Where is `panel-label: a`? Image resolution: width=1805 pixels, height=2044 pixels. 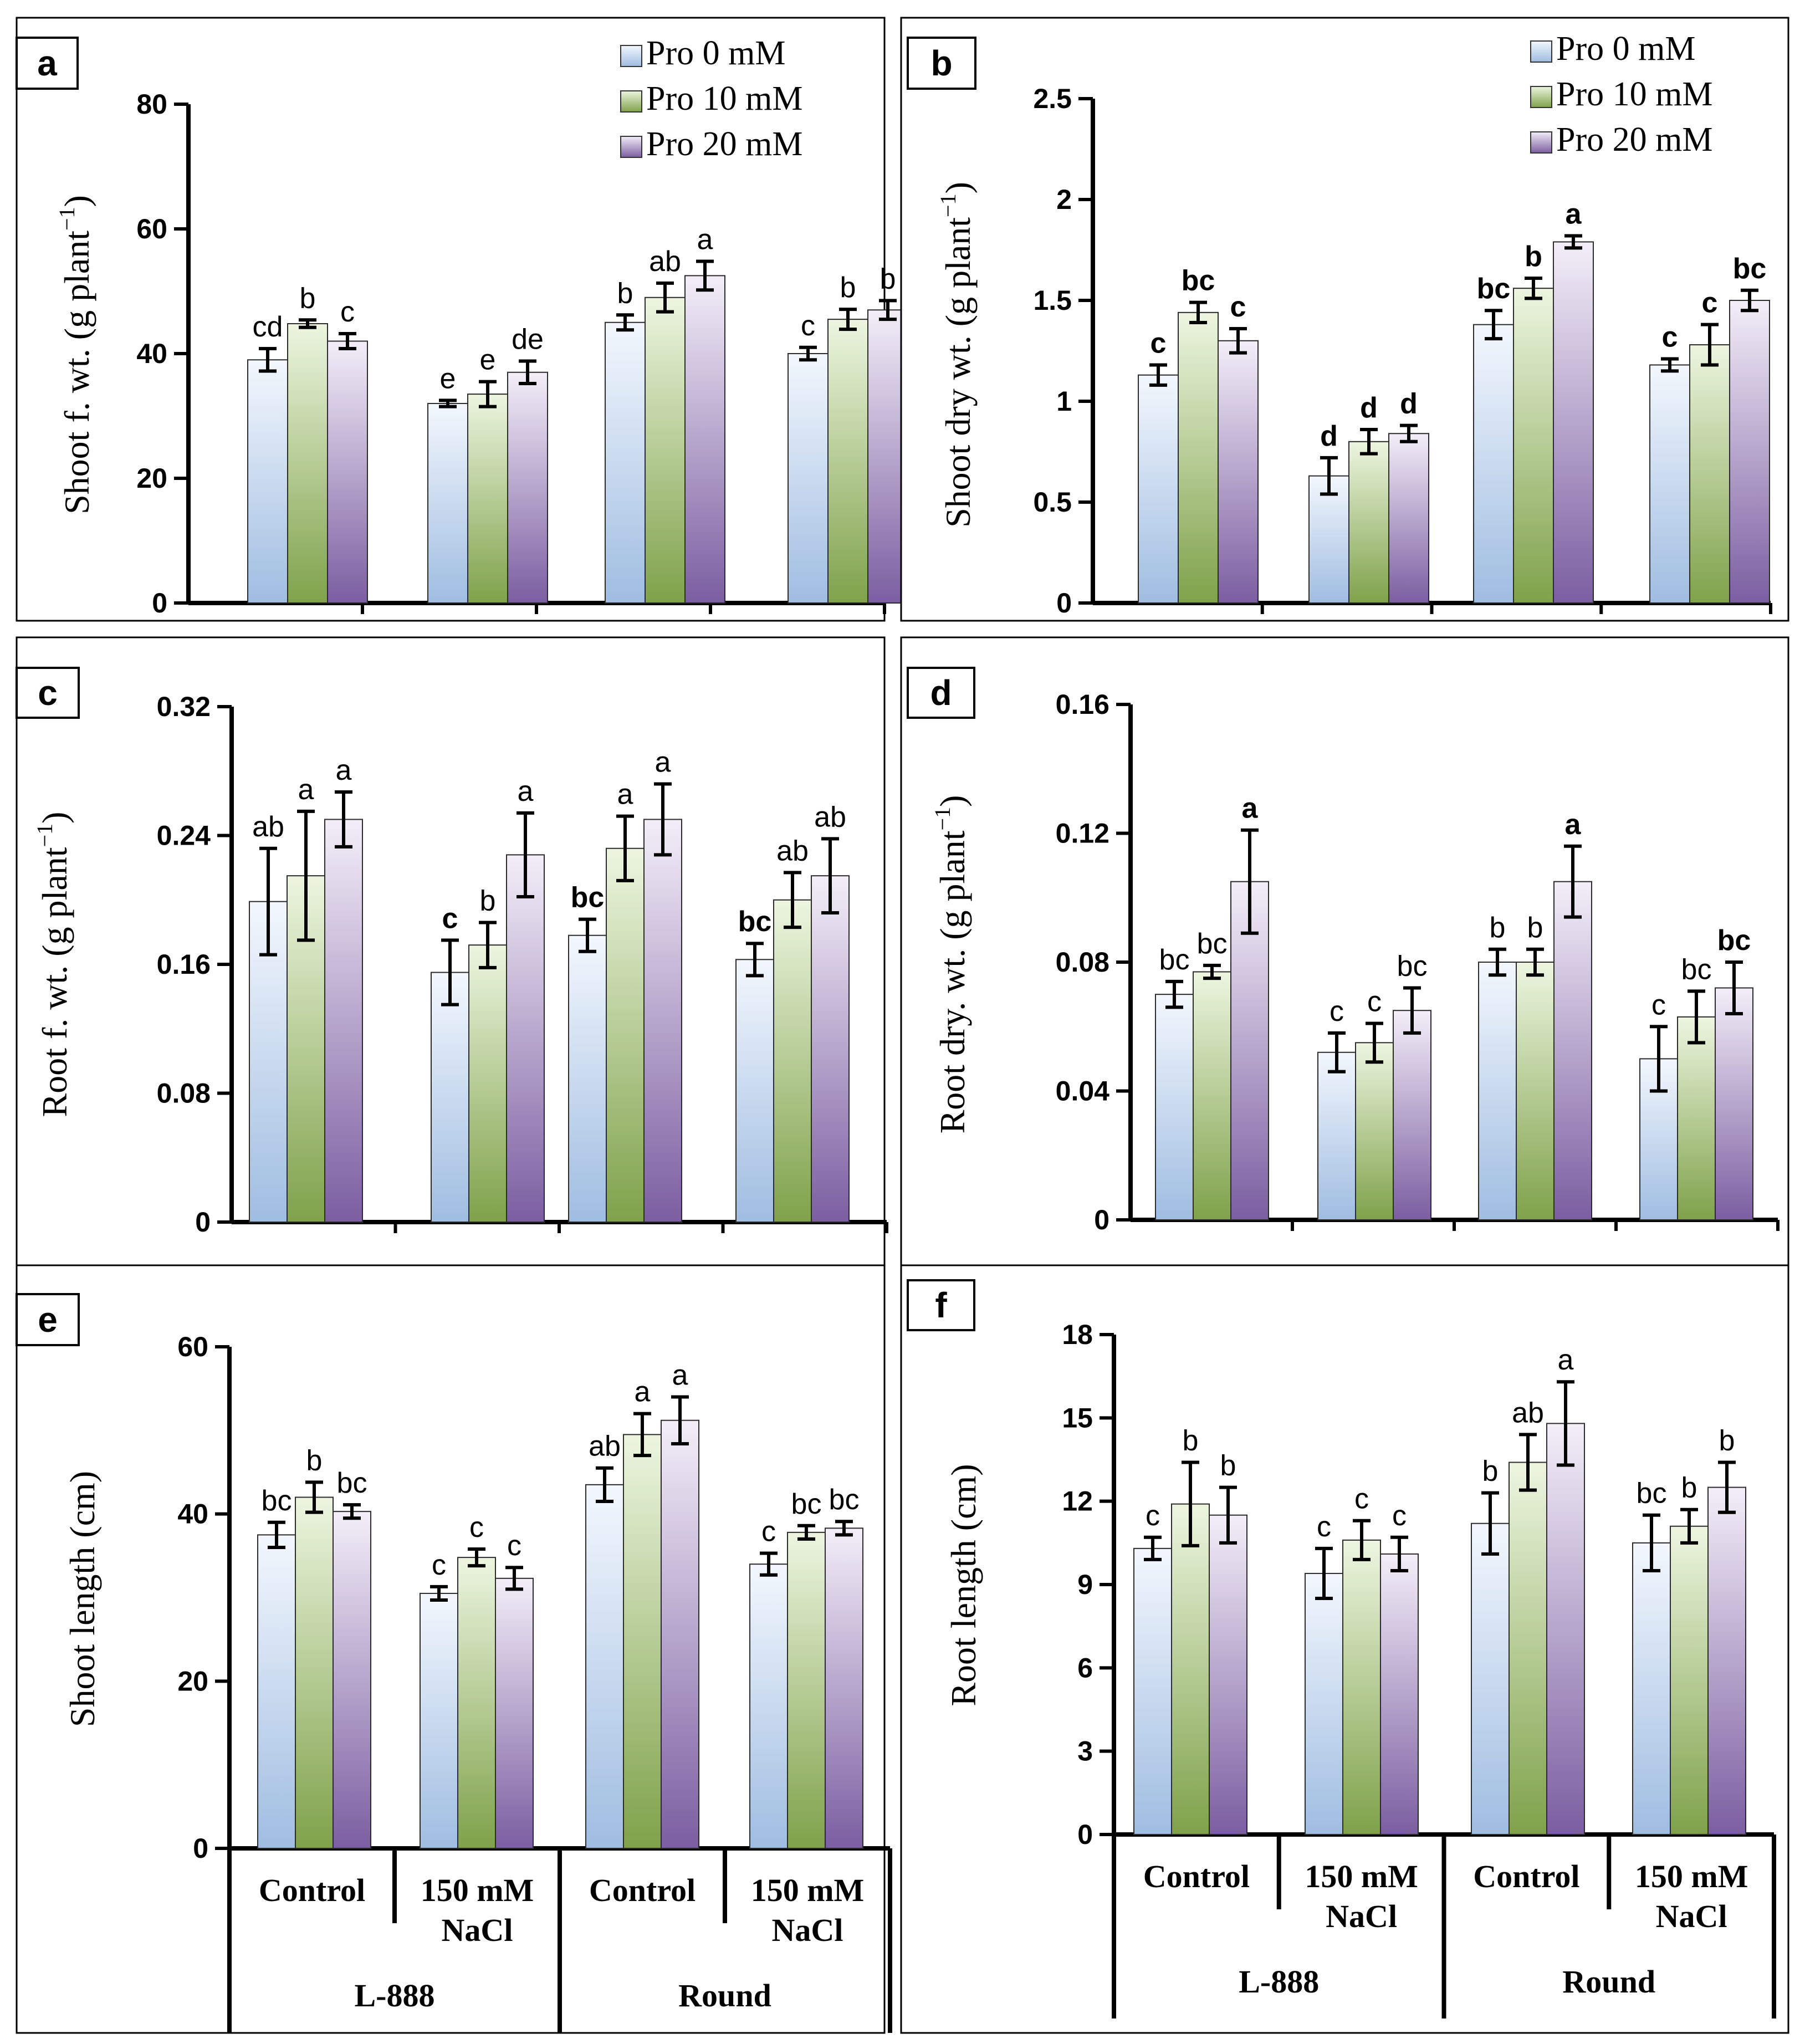 panel-label: a is located at coordinates (47, 63).